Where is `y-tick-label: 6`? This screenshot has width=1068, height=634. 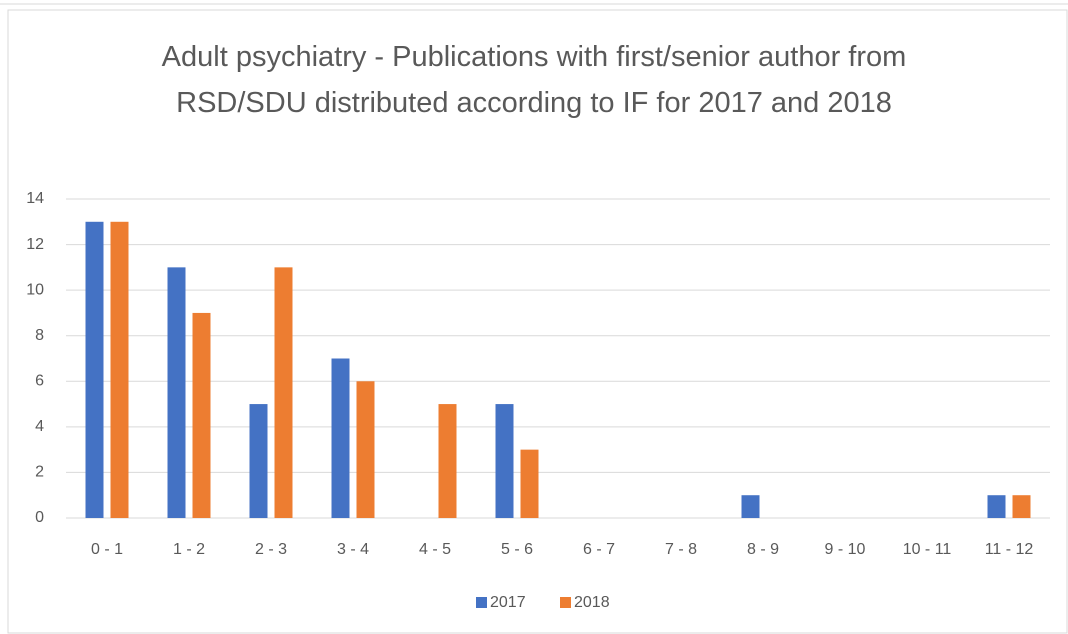
y-tick-label: 6 is located at coordinates (39, 381).